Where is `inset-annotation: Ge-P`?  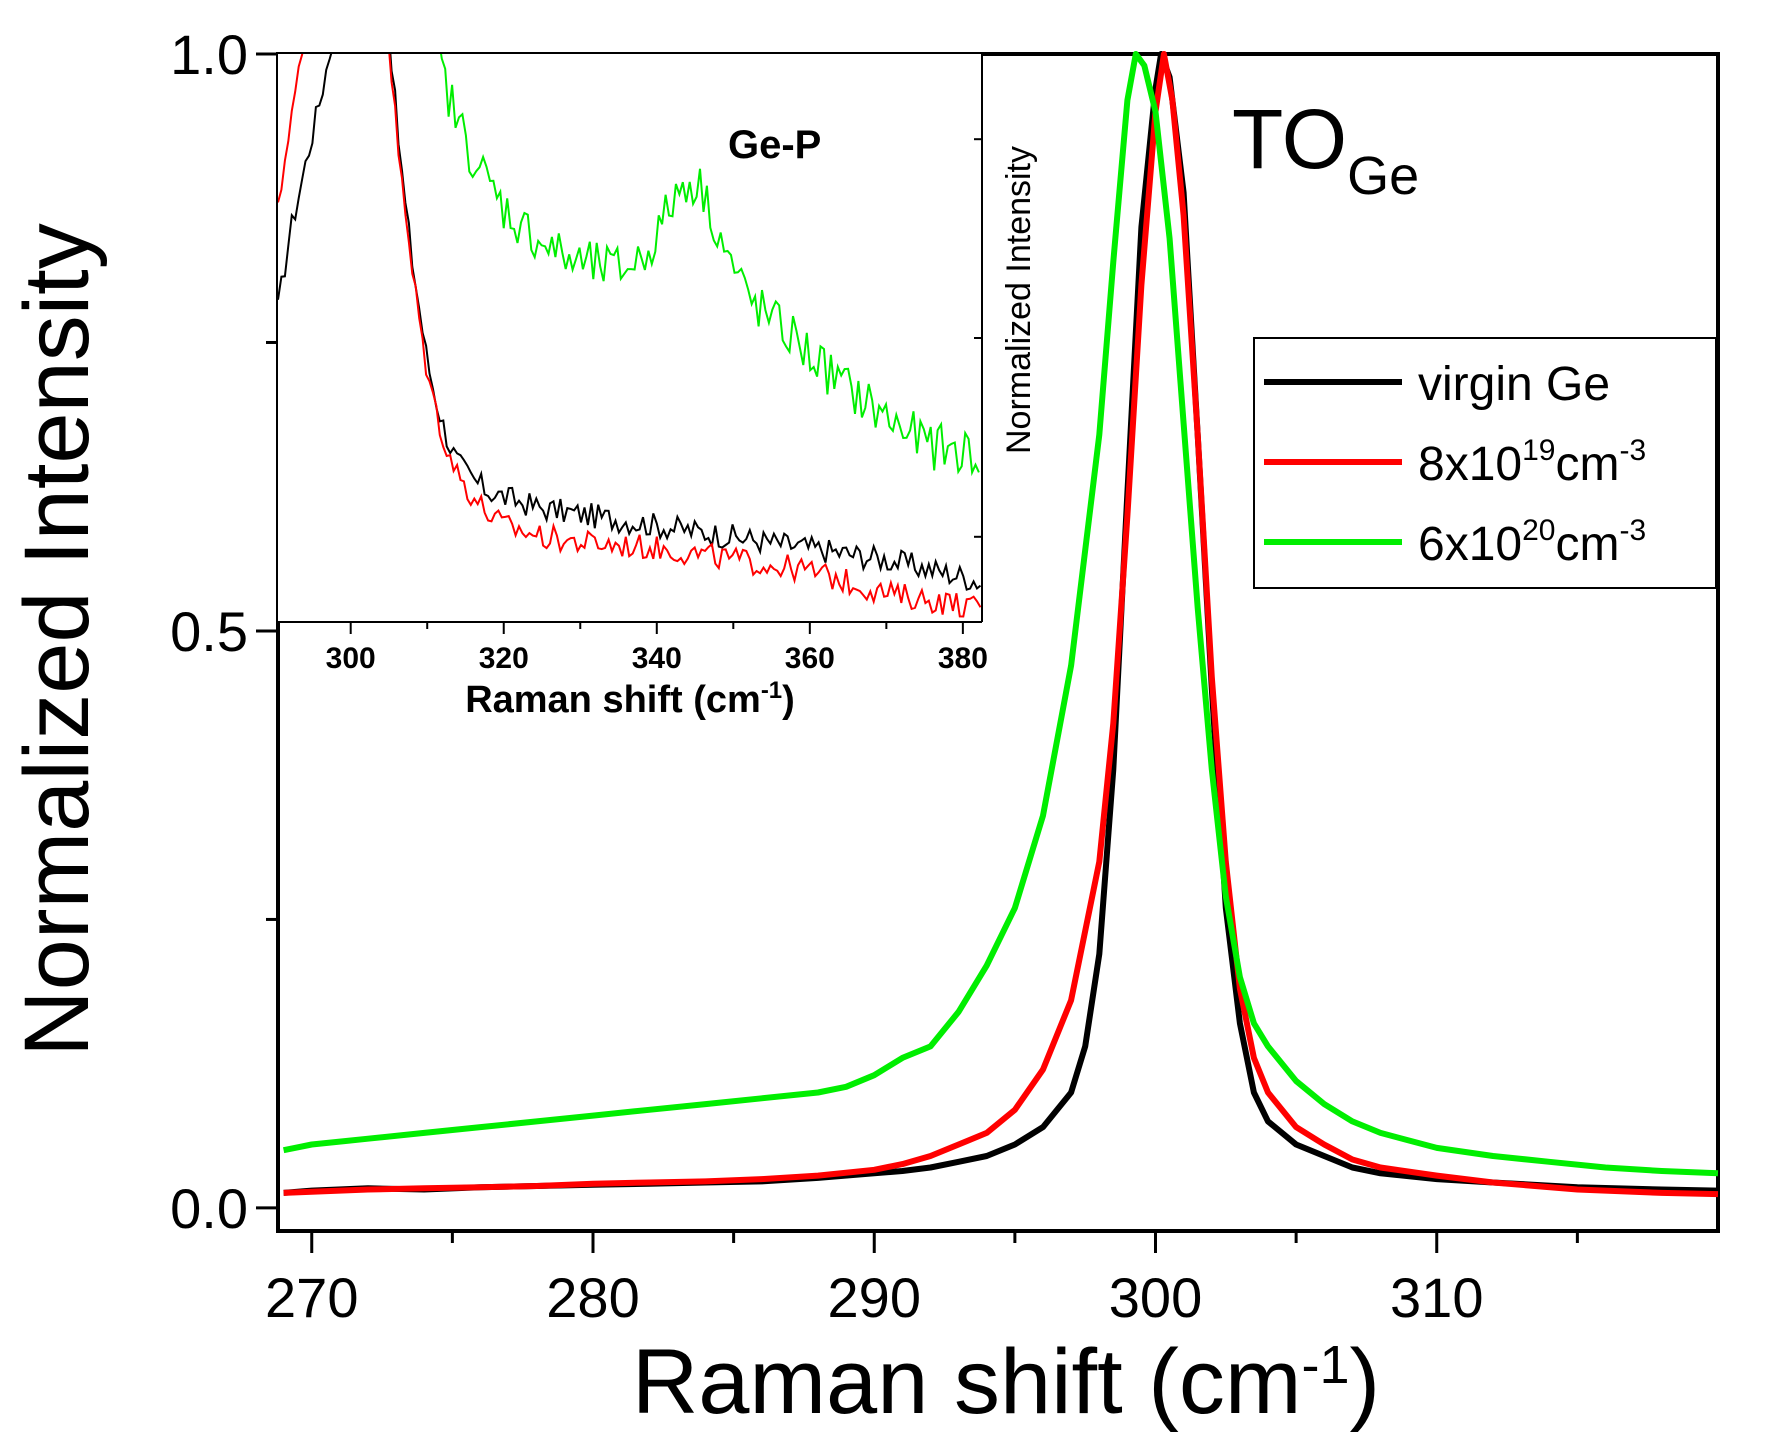 inset-annotation: Ge-P is located at coordinates (774, 145).